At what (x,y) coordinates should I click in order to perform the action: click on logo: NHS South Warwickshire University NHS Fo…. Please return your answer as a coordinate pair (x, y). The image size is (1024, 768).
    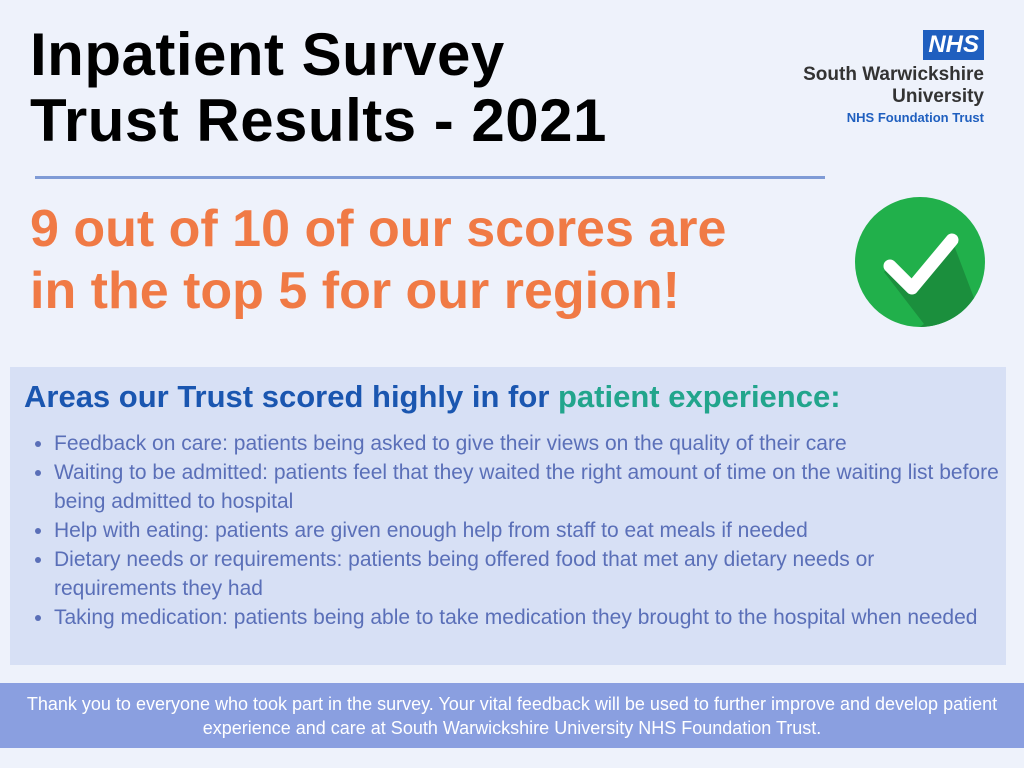
    Looking at the image, I should click on (893, 77).